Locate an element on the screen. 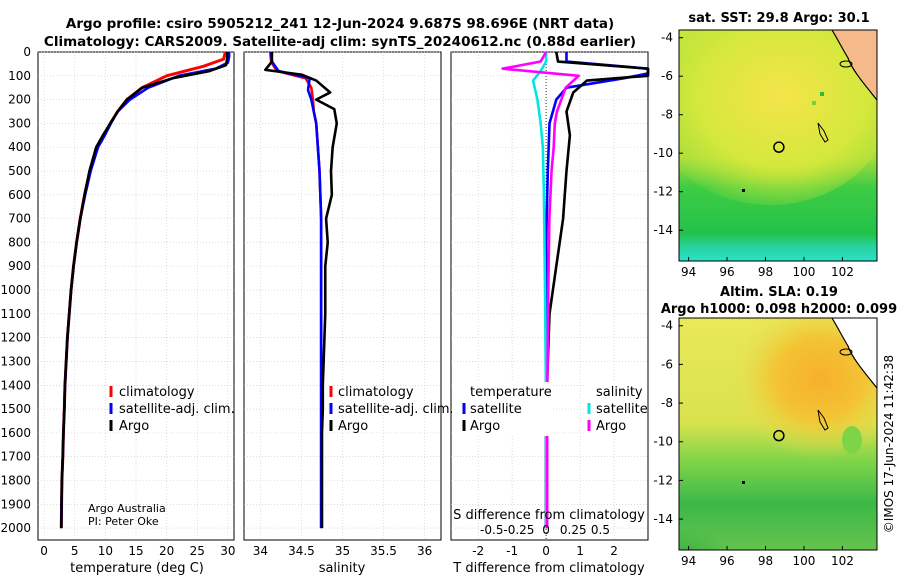 This screenshot has height=580, width=900. depth-tick-label: 1800 is located at coordinates (15, 480).